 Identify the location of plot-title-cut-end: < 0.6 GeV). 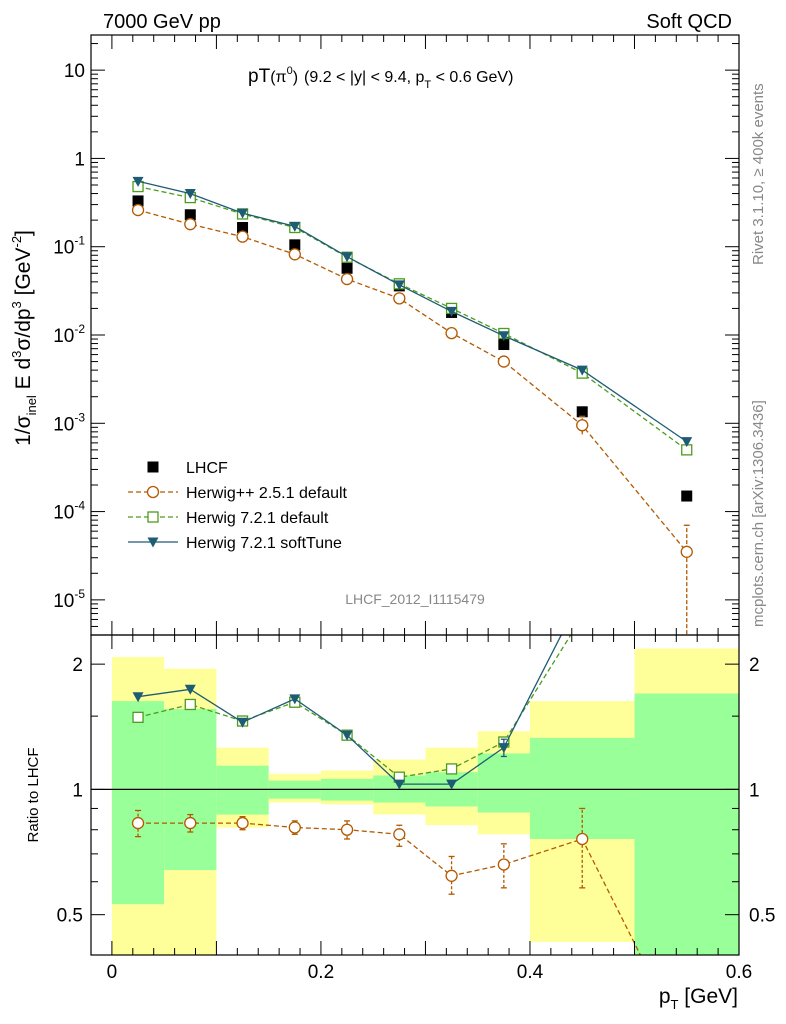
(472, 77).